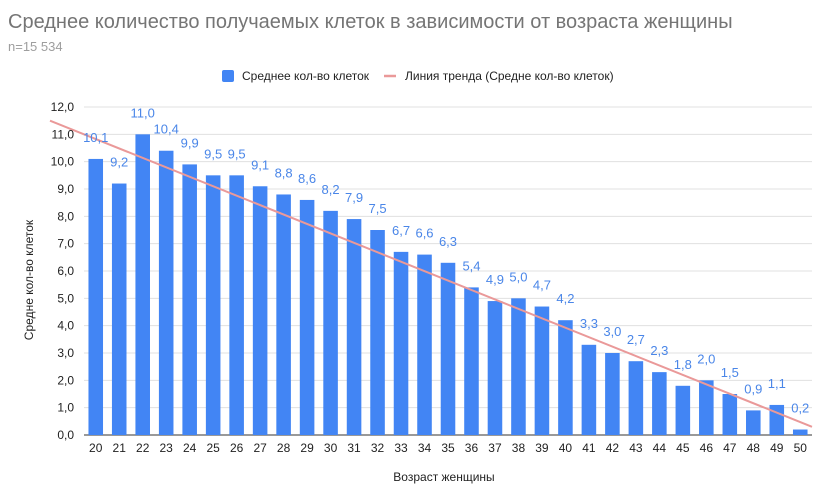 The height and width of the screenshot is (495, 824). What do you see at coordinates (260, 164) in the screenshot?
I see `bar-data-label: 9,1` at bounding box center [260, 164].